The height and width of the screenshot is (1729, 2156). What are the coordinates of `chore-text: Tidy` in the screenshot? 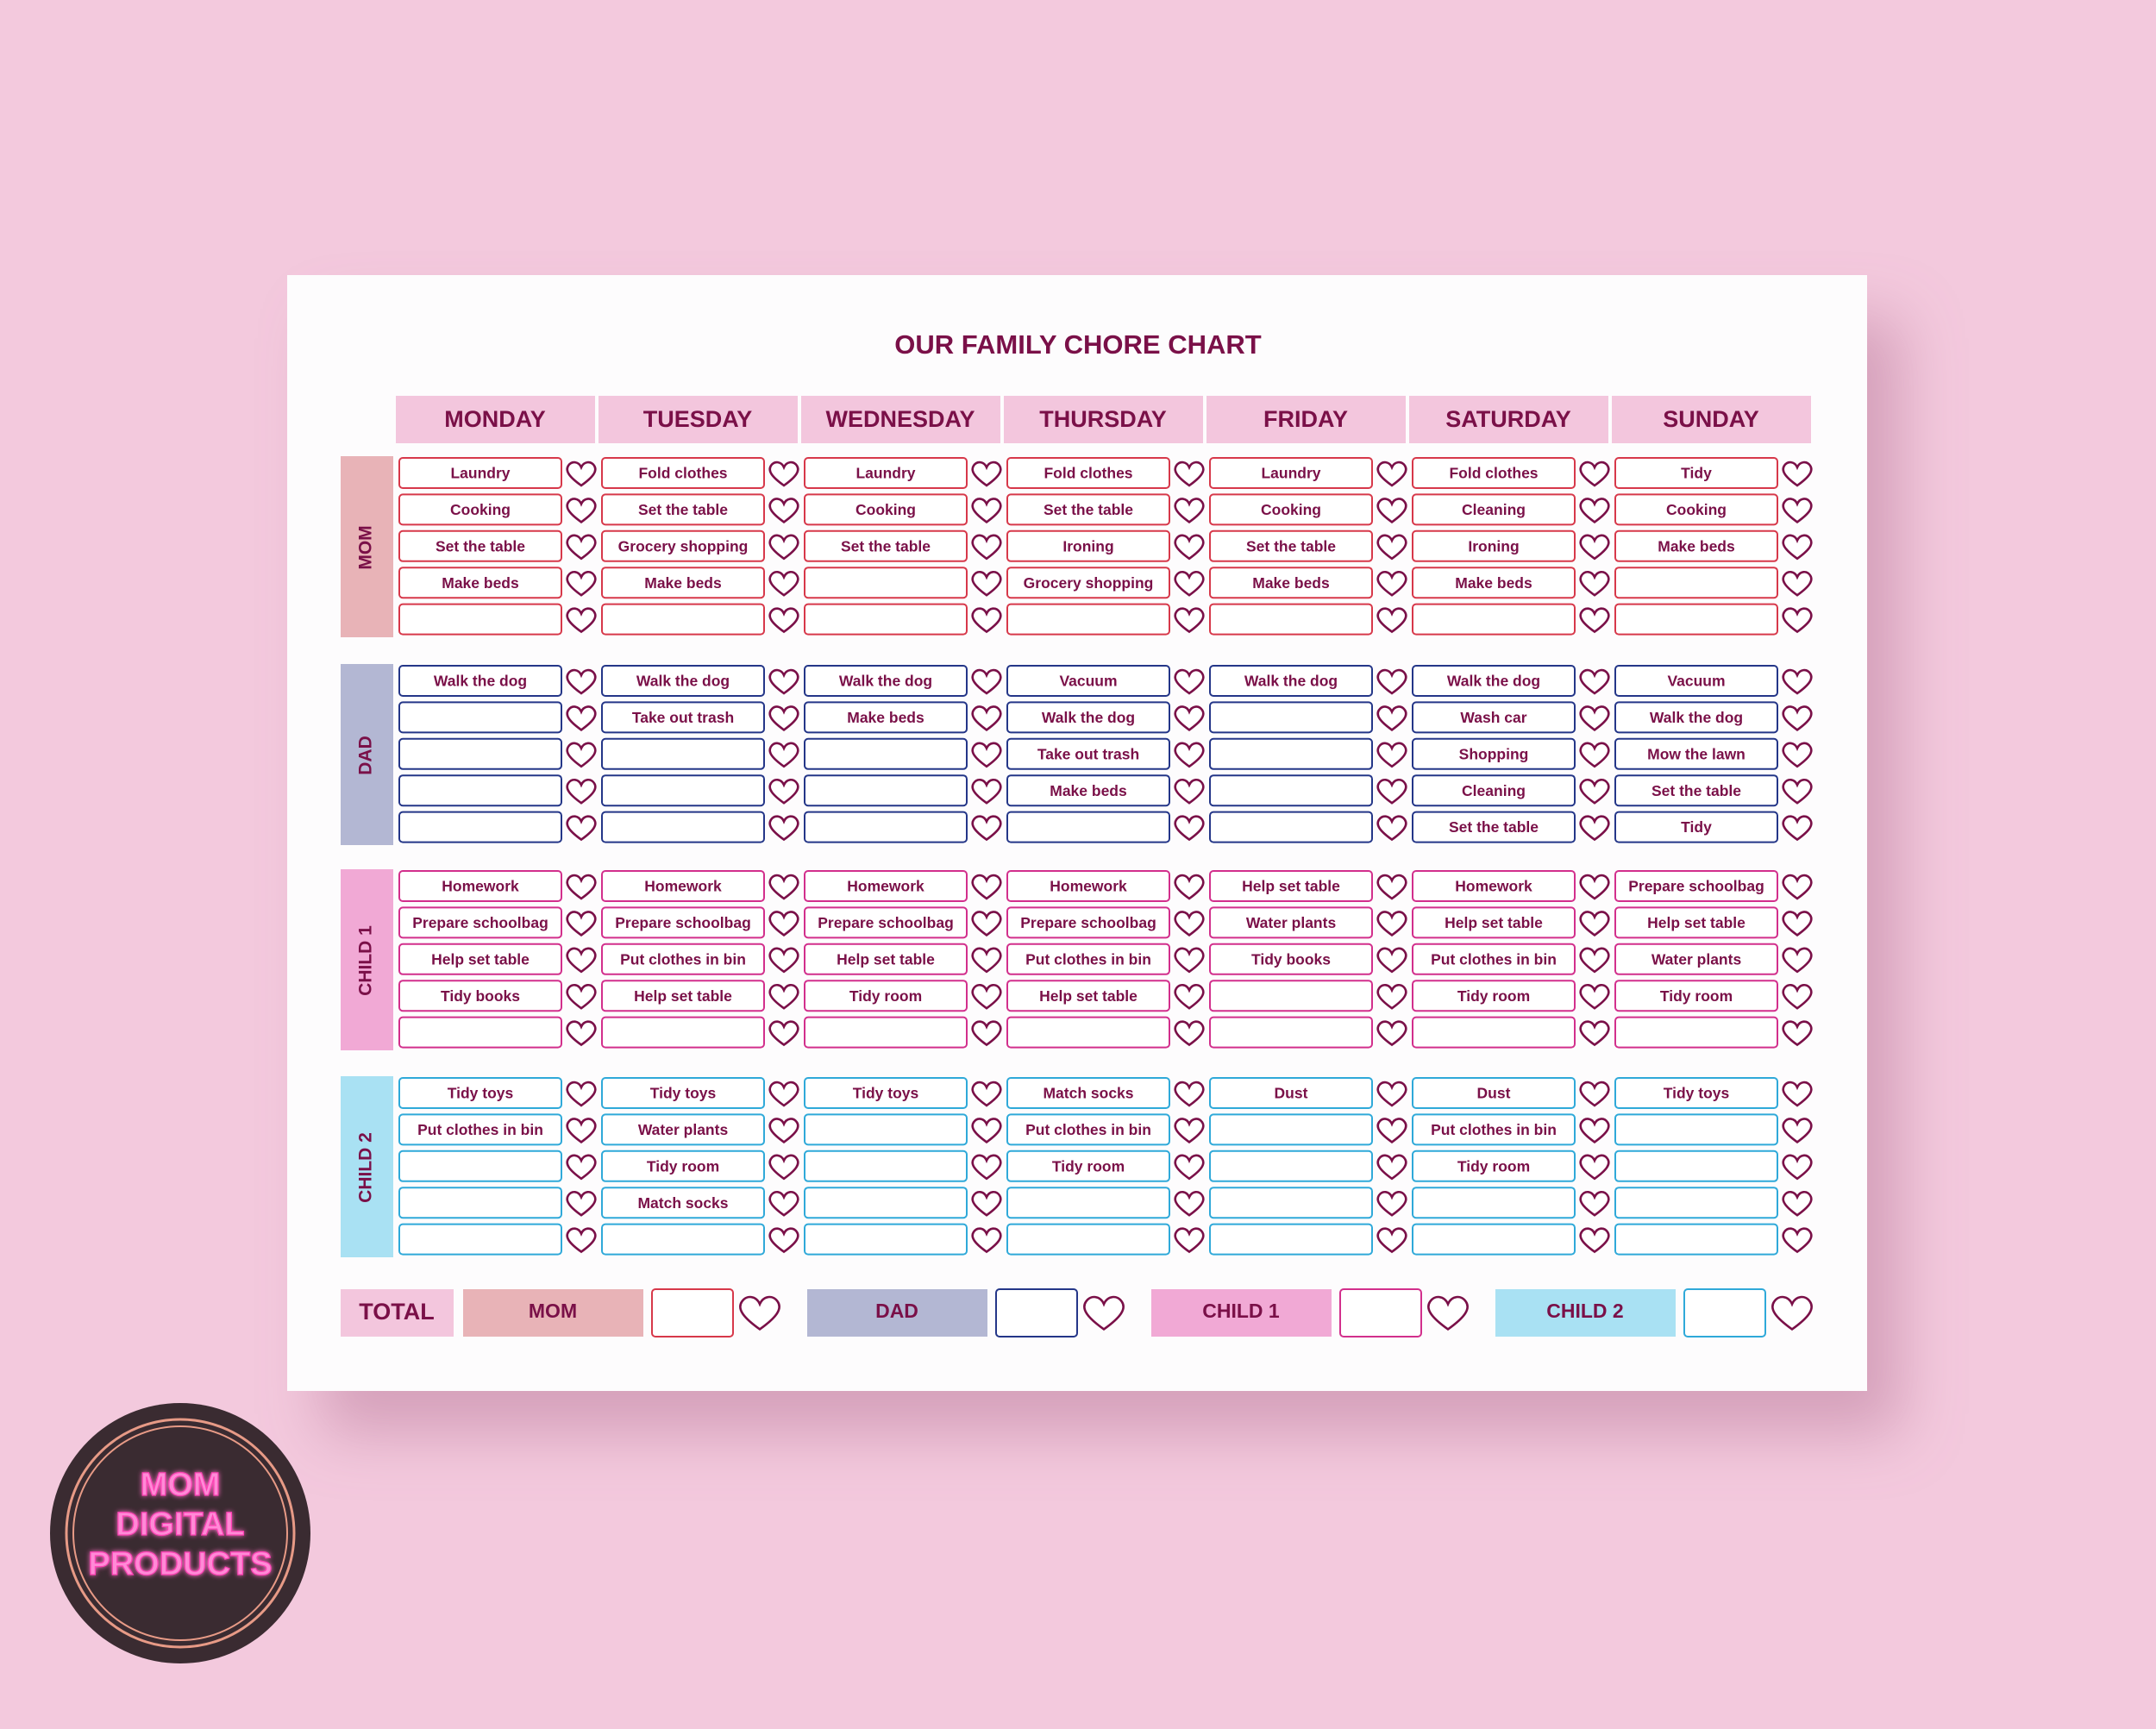 It's located at (1696, 827).